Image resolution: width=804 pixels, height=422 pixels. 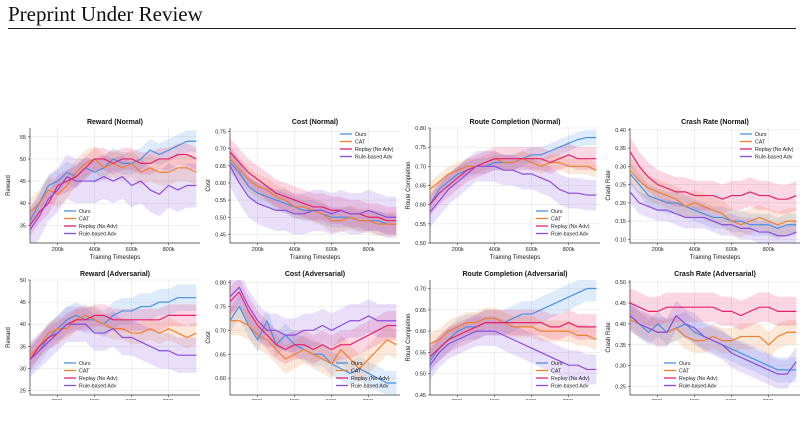 I want to click on chart-title: Route Completion (Adversarial), so click(x=514, y=274).